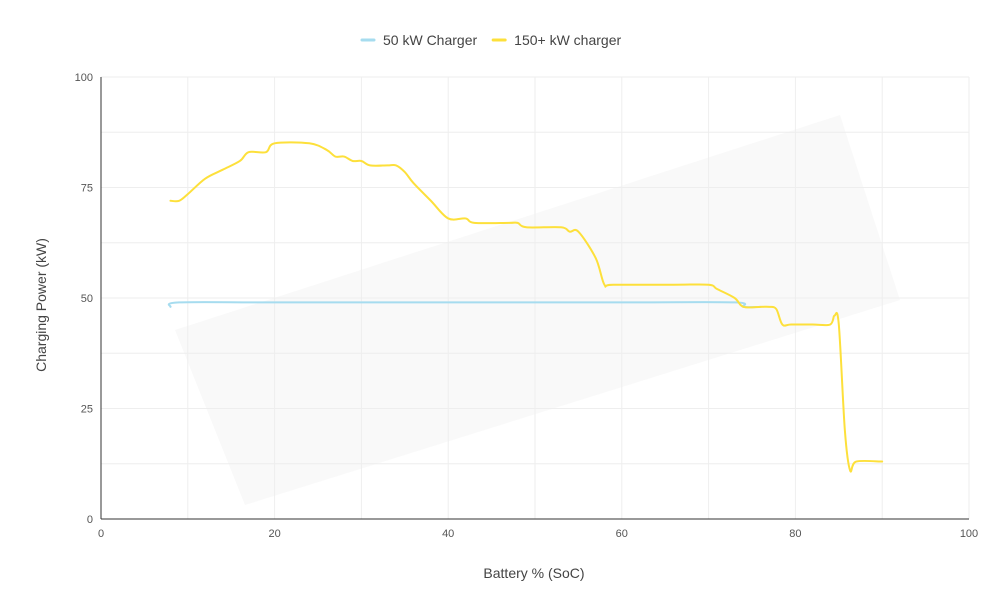 The width and height of the screenshot is (1000, 613). Describe the element at coordinates (274, 534) in the screenshot. I see `x-tick-label: 20` at that location.